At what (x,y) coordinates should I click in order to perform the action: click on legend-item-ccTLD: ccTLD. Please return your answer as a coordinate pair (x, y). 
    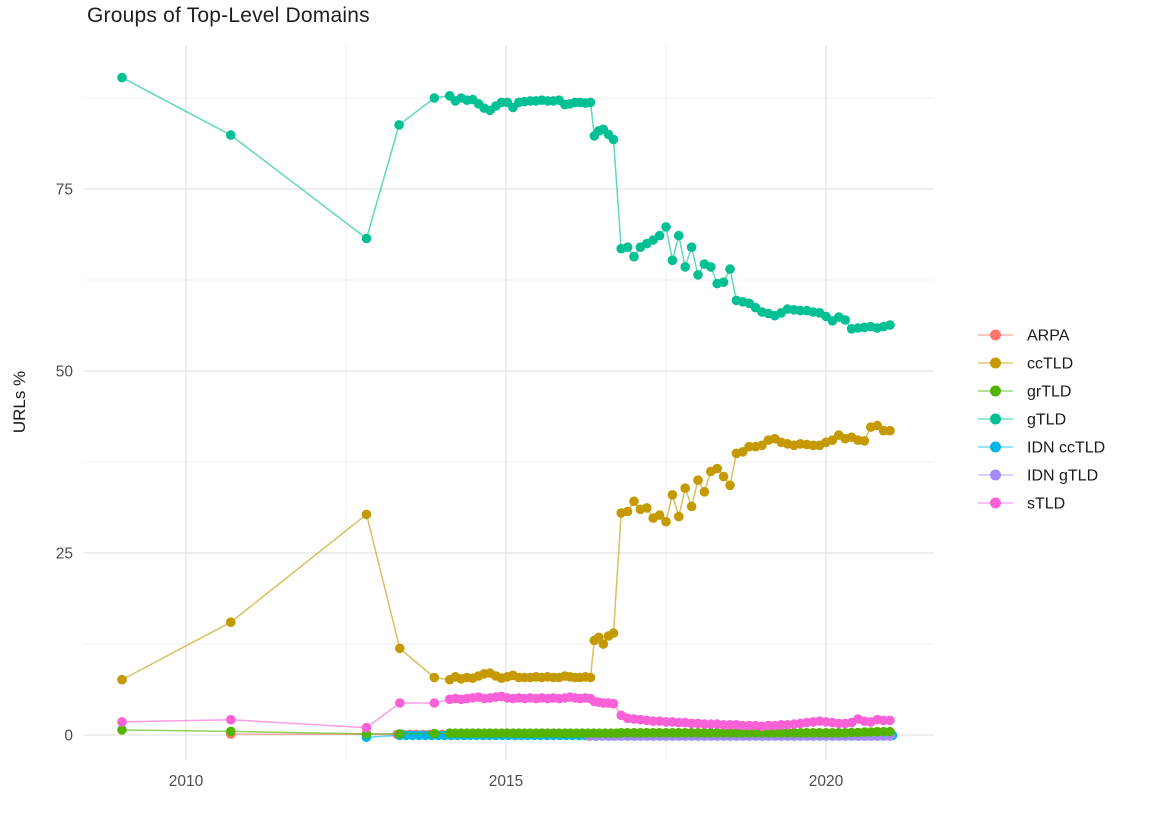
    Looking at the image, I should click on (1025, 364).